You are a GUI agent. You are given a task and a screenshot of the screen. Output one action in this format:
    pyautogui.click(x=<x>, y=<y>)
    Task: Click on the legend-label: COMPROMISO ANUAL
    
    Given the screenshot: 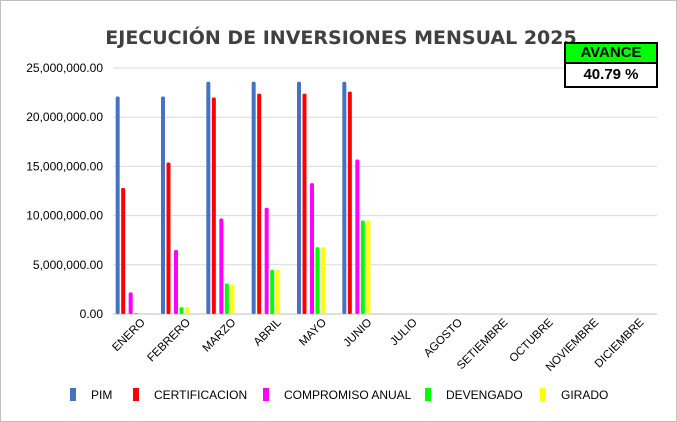 What is the action you would take?
    pyautogui.click(x=348, y=395)
    